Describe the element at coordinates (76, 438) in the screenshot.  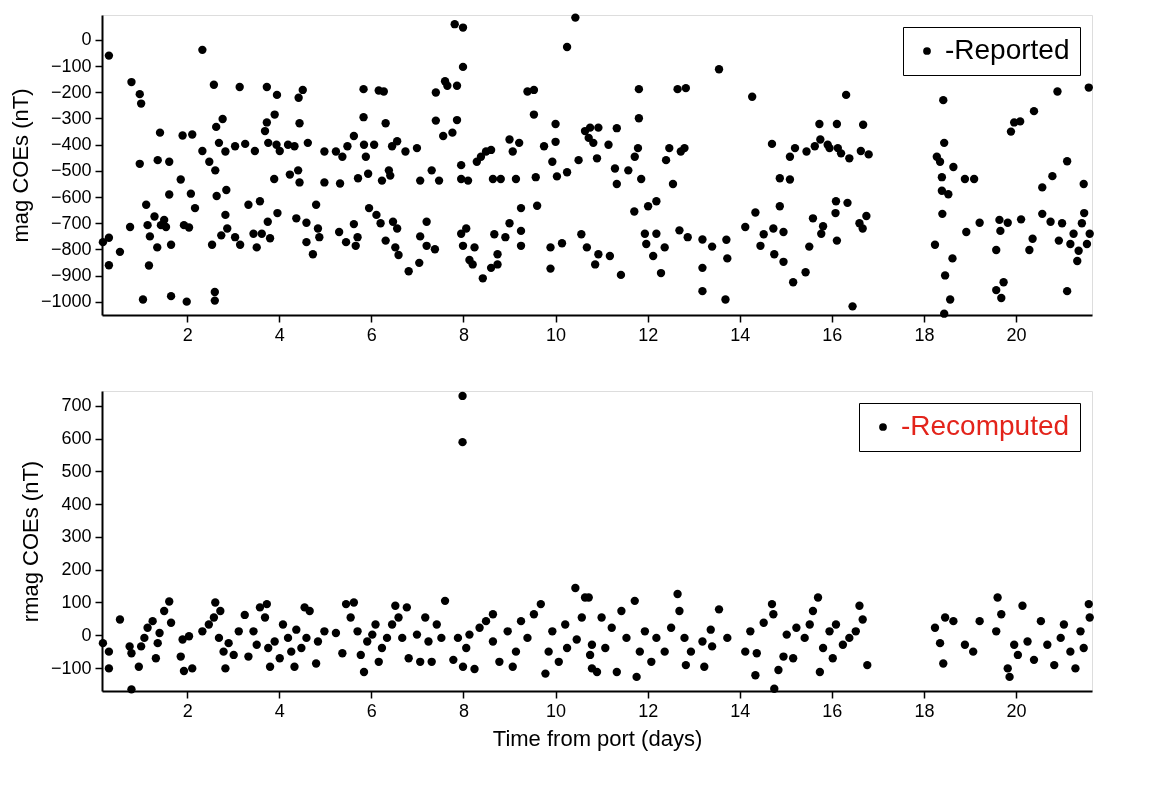
I see `y-tick-label: 600` at that location.